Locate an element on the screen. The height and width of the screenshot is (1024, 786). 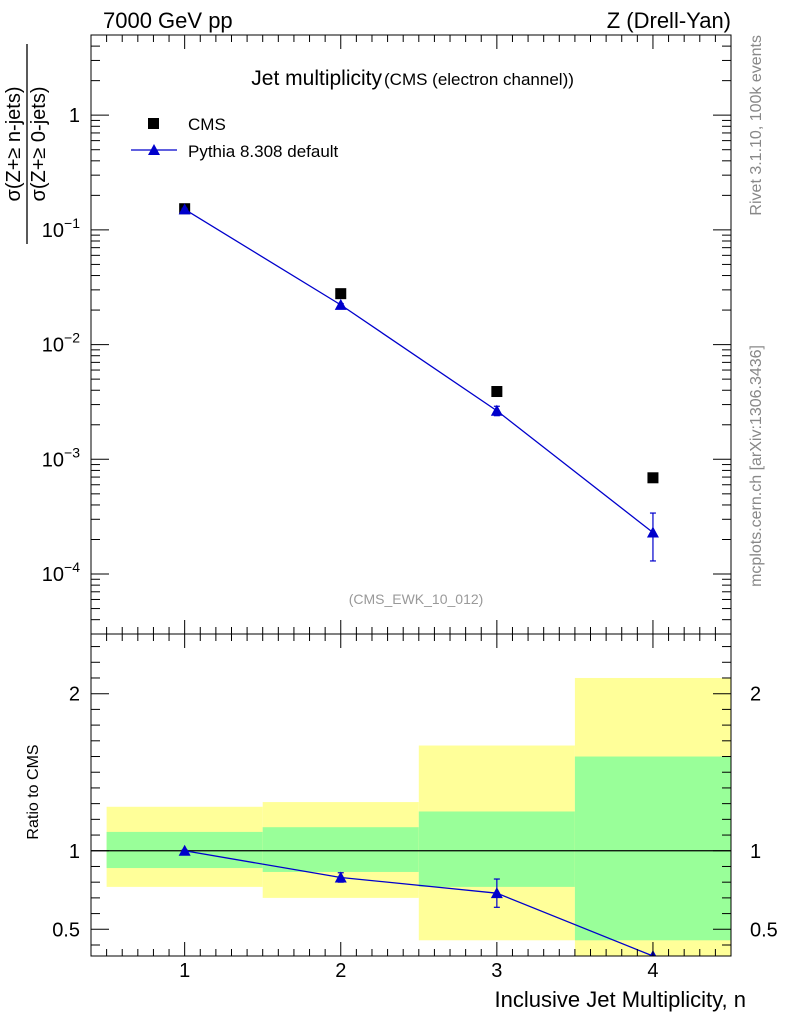
main-y-tick-label: 1 is located at coordinates (74, 116).